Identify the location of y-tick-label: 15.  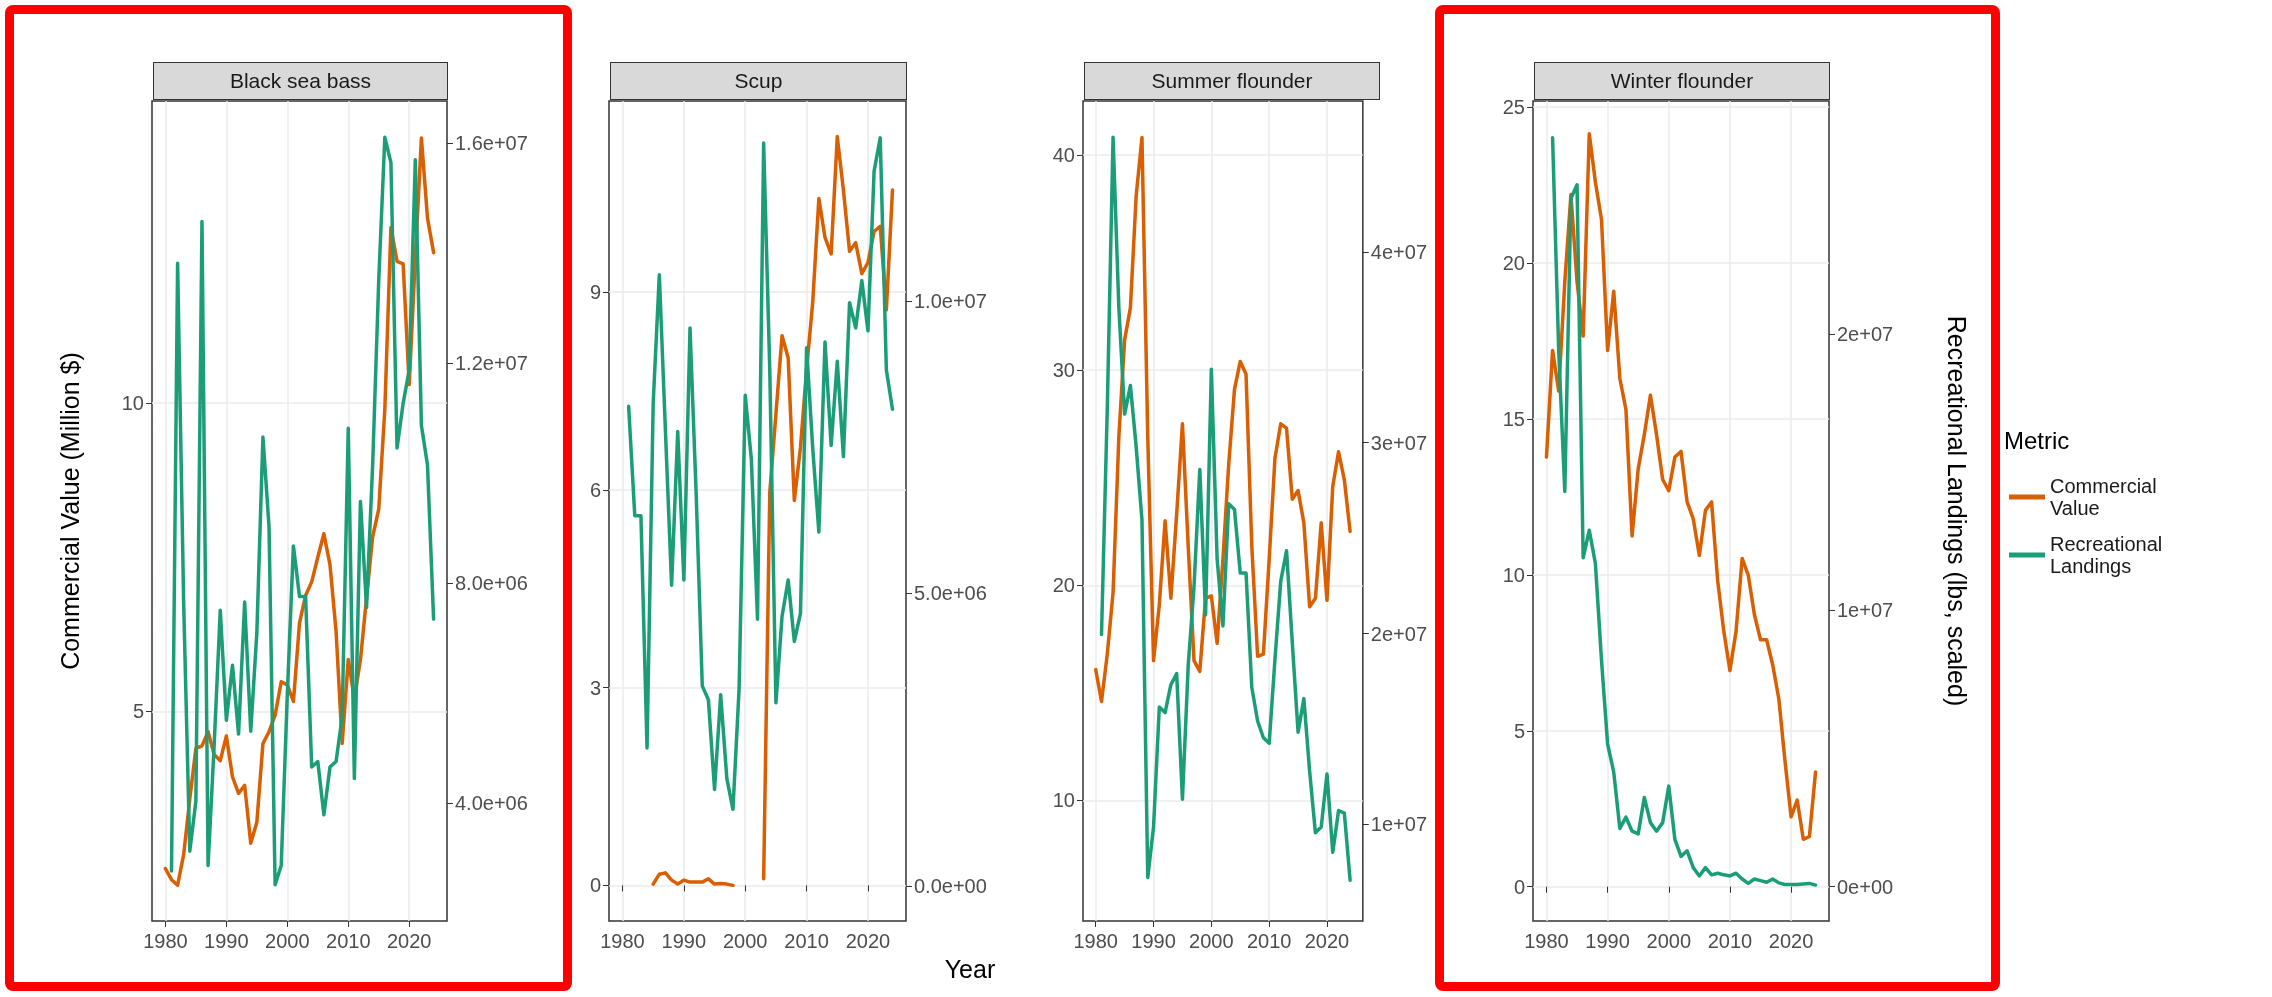
(1513, 419).